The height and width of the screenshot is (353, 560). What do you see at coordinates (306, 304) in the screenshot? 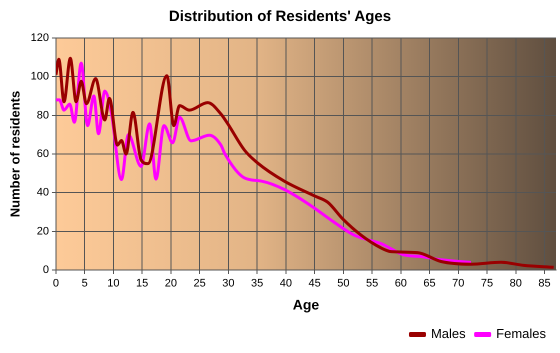
I see `x-axis-title: Age` at bounding box center [306, 304].